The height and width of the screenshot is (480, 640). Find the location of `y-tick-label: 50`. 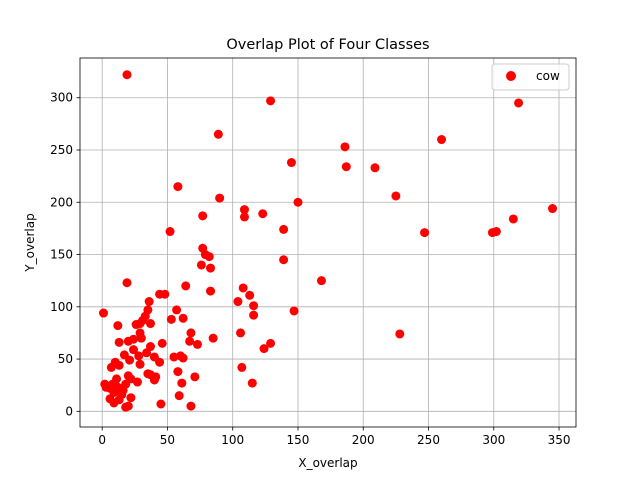

y-tick-label: 50 is located at coordinates (65, 359).